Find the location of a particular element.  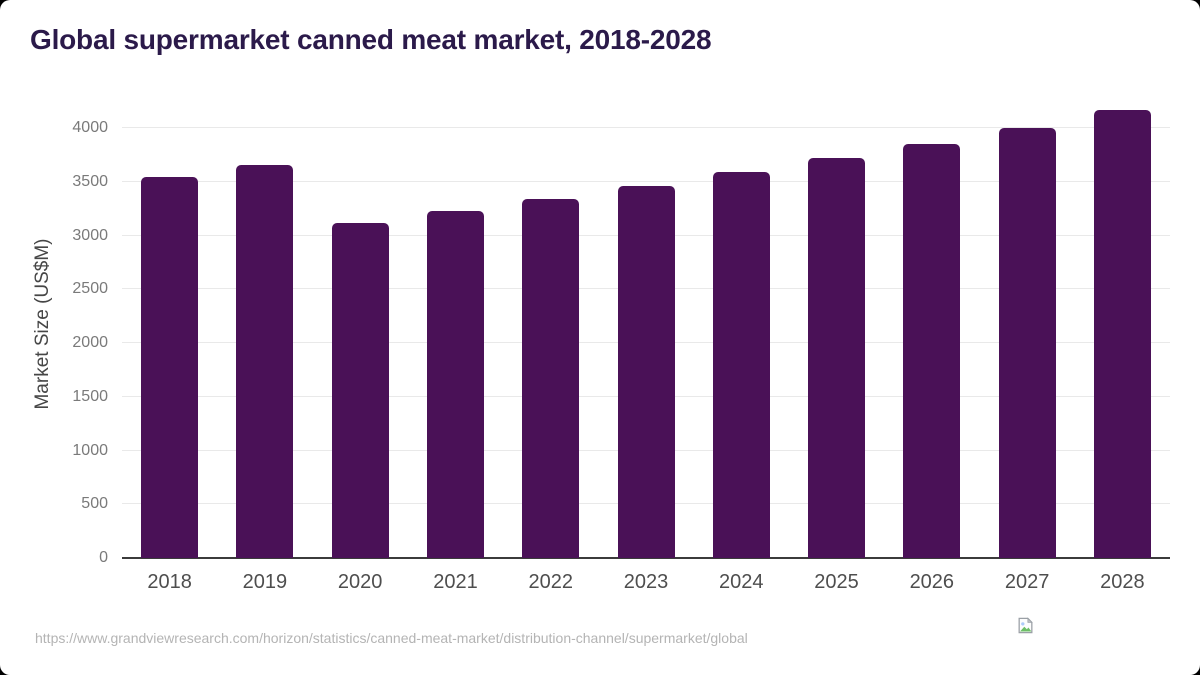

x-tick-label-2018: 2018 is located at coordinates (169, 582).